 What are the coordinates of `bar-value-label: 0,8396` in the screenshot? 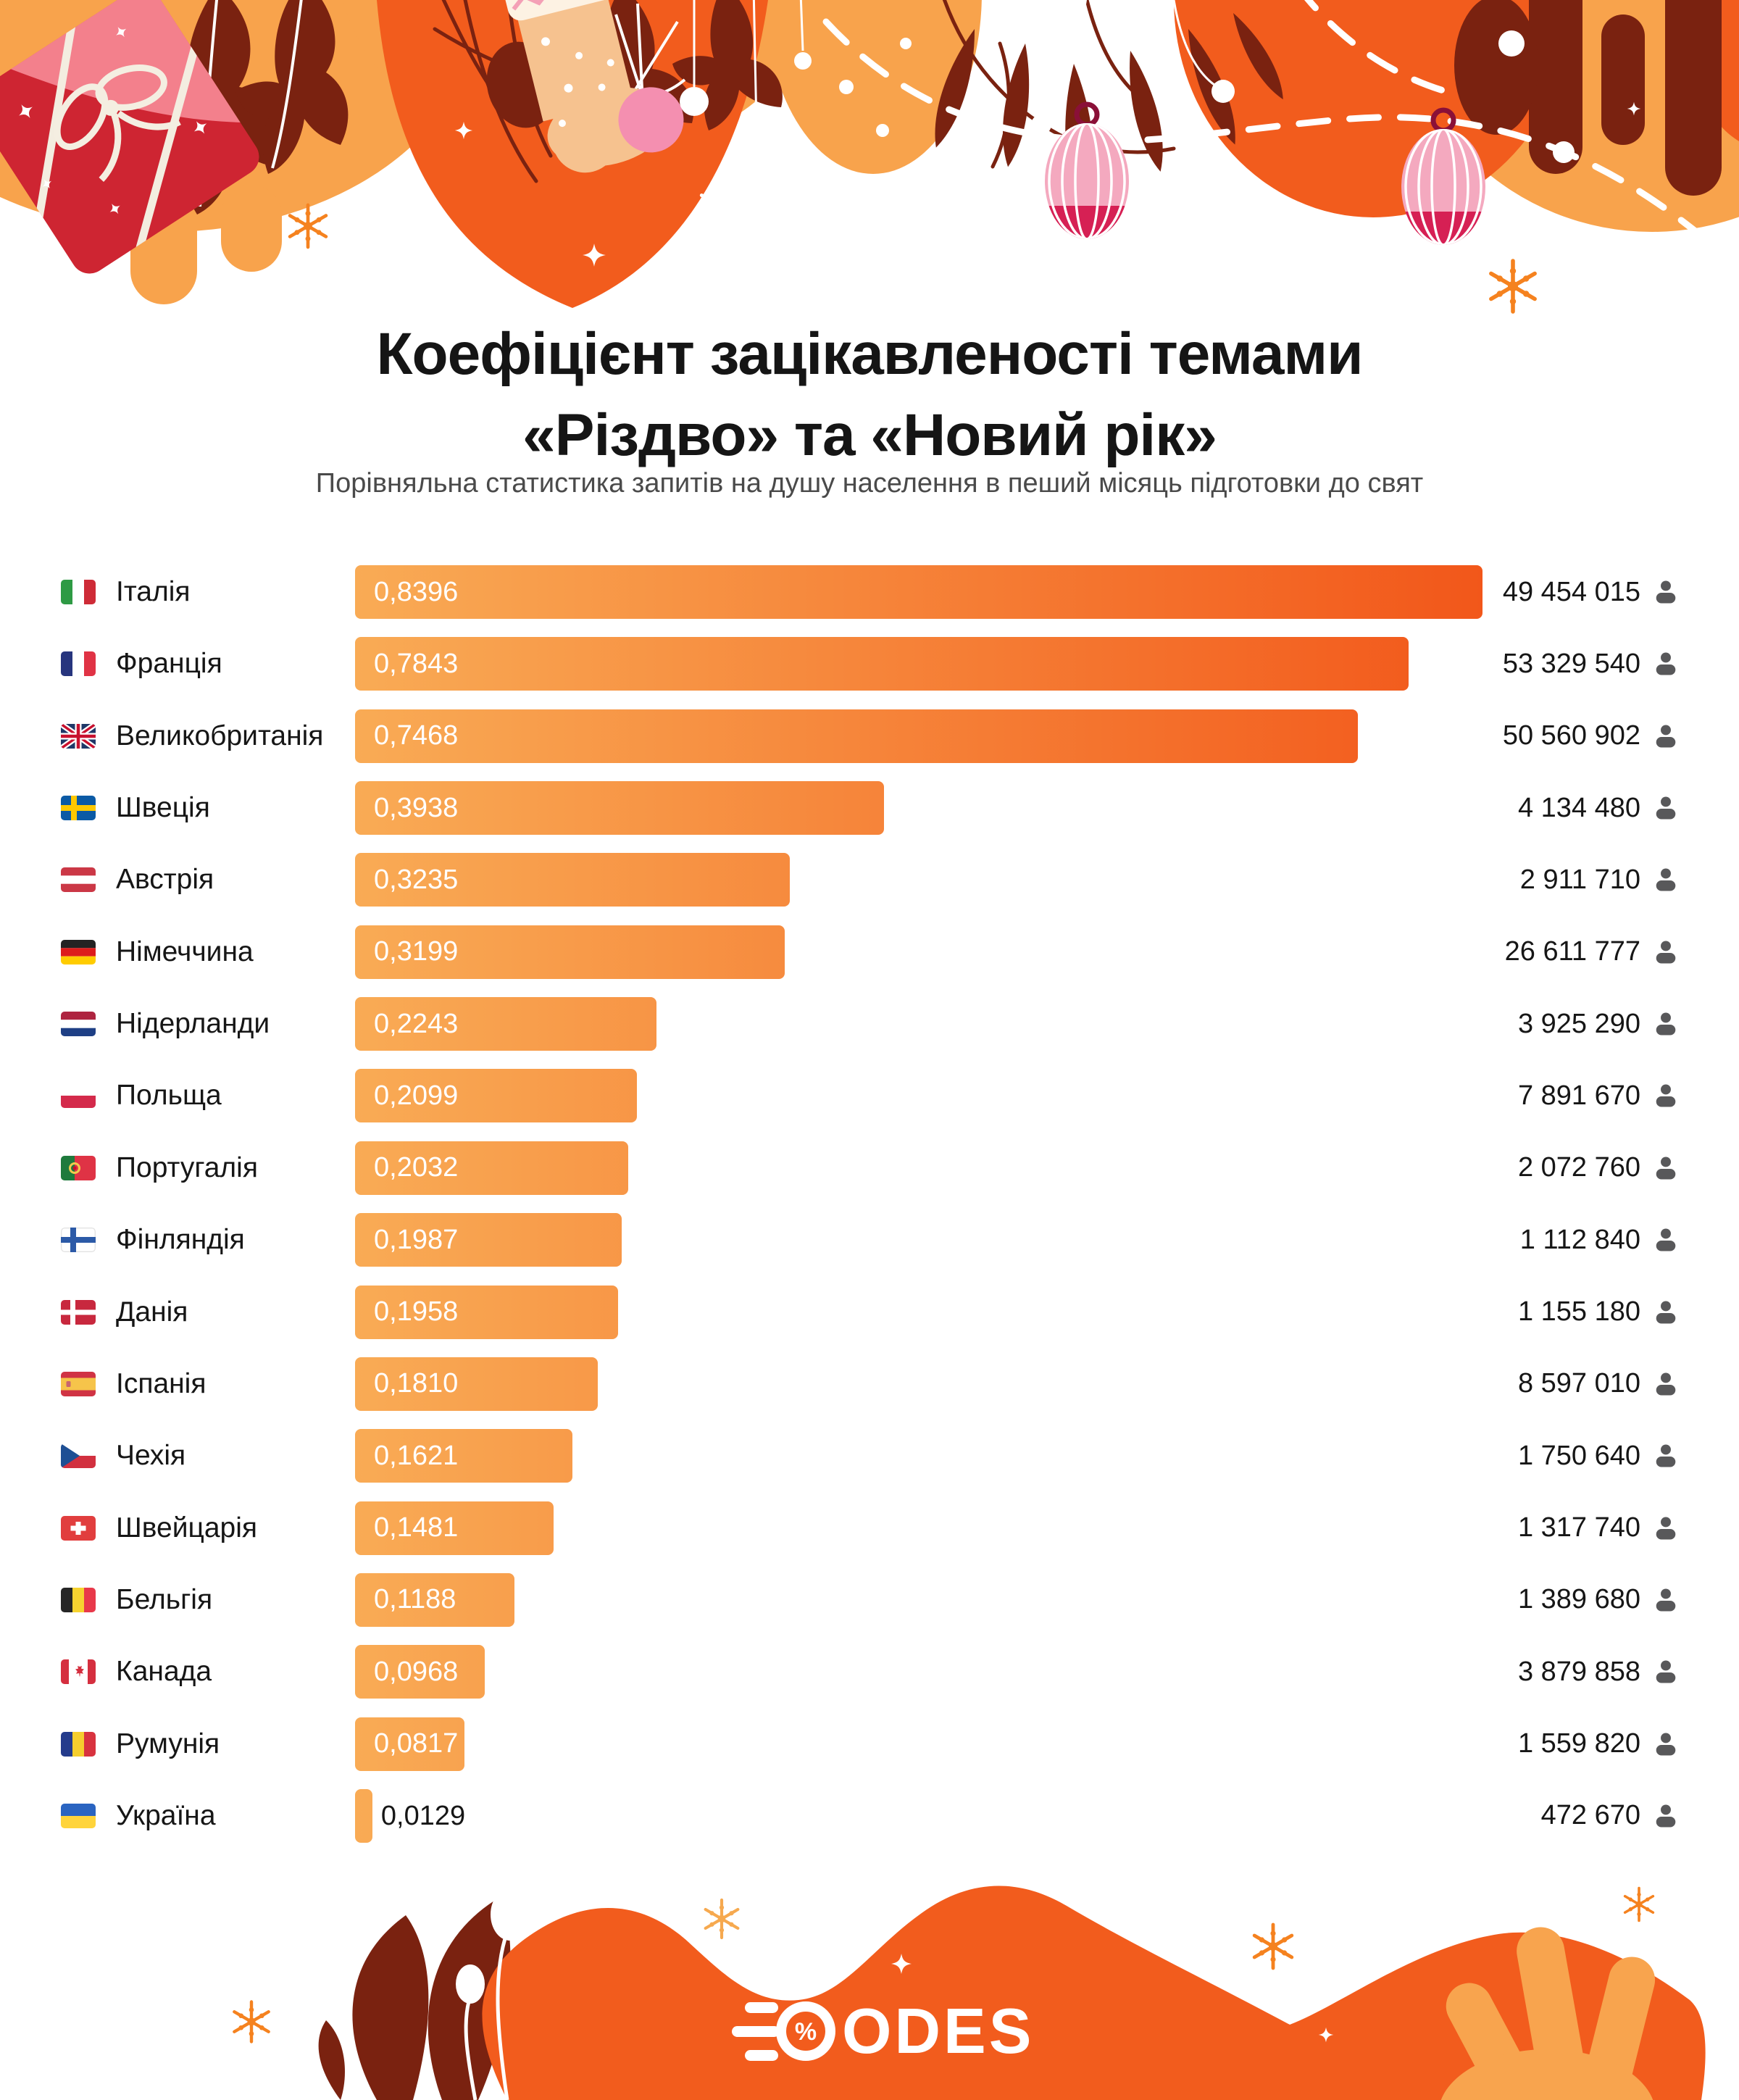 It's located at (417, 591).